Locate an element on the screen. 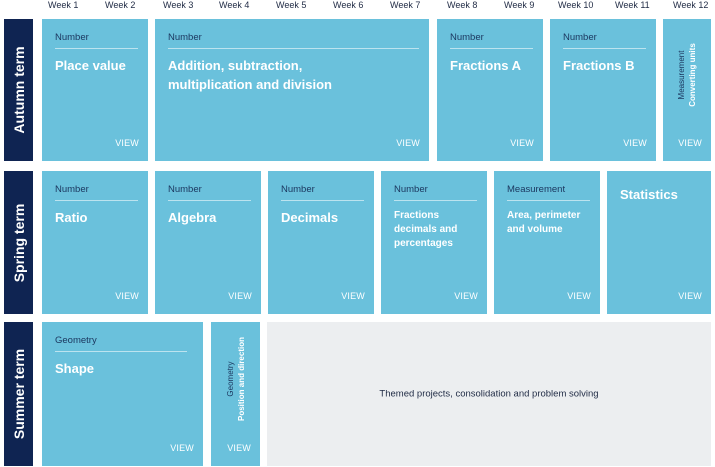 This screenshot has width=715, height=467. term-label: Spring term is located at coordinates (18, 242).